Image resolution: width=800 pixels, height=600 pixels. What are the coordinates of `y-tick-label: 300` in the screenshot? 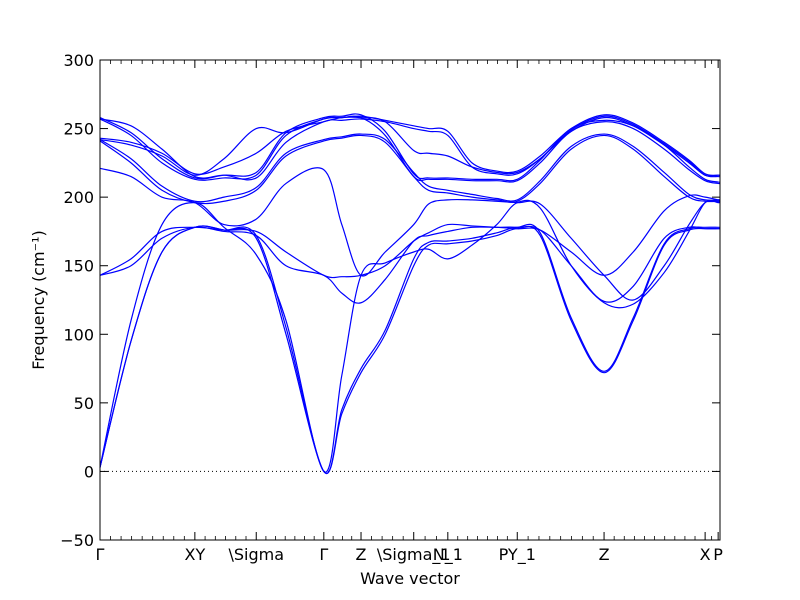 It's located at (78, 60).